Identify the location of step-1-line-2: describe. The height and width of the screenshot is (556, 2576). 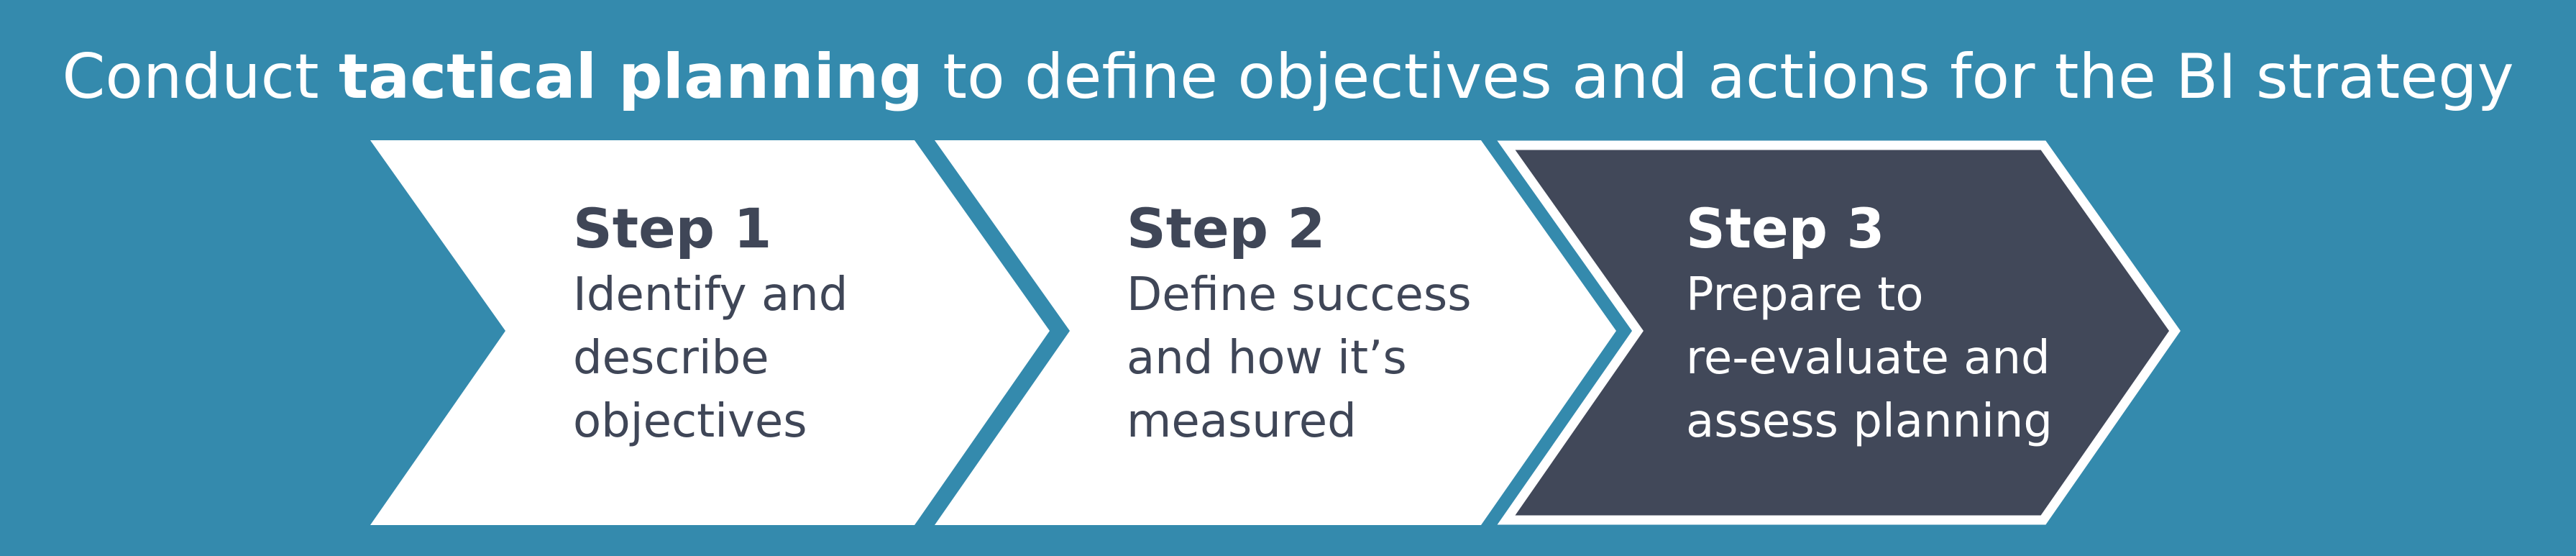
(671, 358).